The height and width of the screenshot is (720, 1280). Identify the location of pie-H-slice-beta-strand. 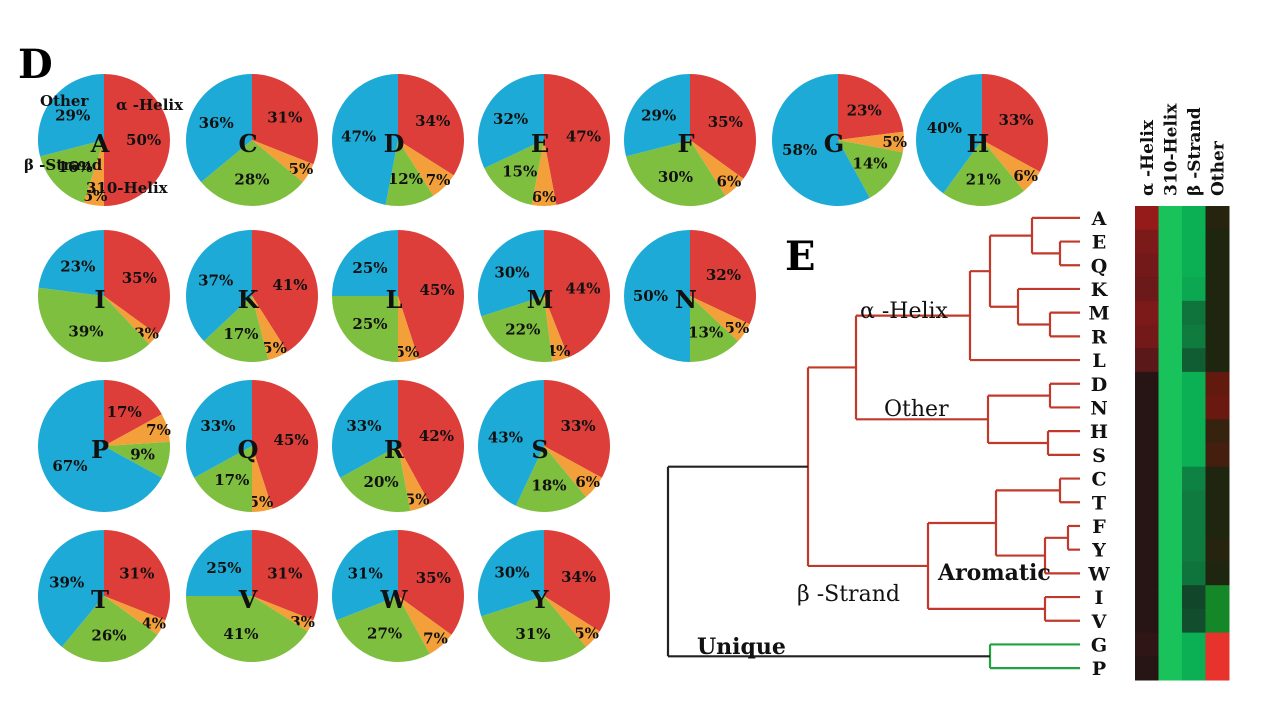
(984, 173).